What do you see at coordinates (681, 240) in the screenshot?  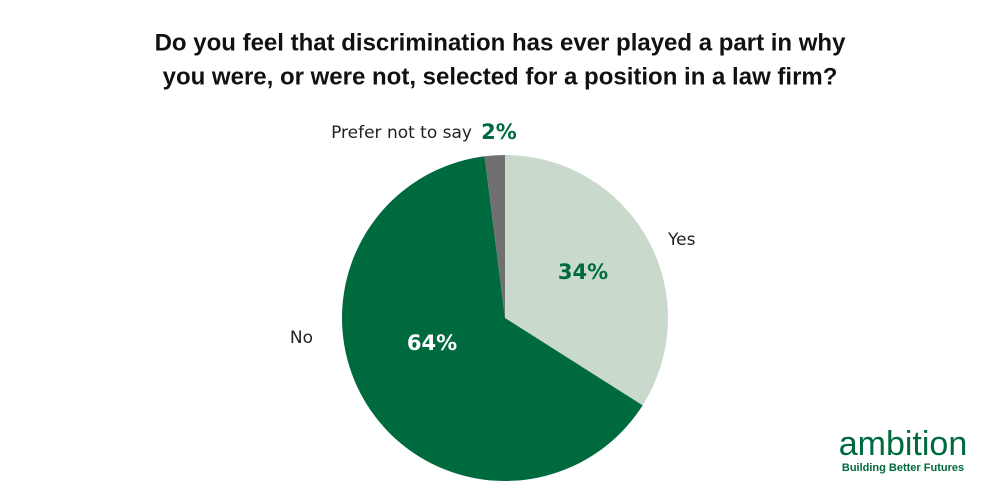 I see `category-label: Yes` at bounding box center [681, 240].